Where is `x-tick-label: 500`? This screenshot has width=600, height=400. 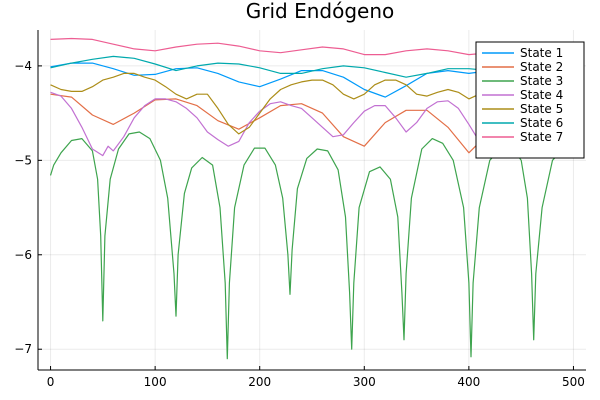 x-tick-label: 500 is located at coordinates (573, 382).